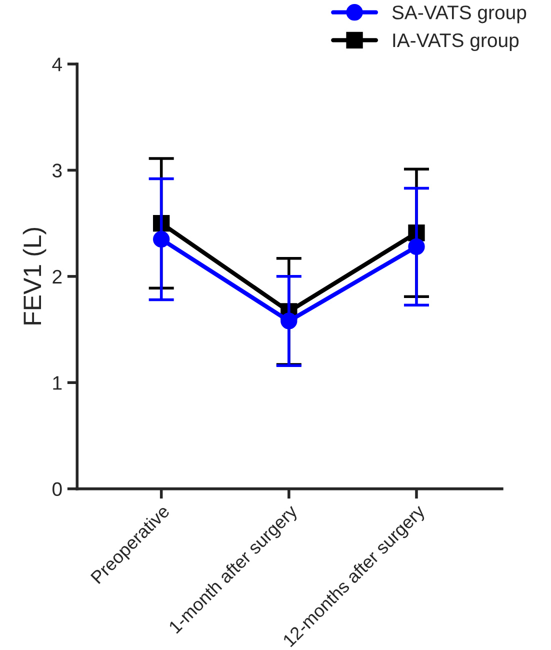 This screenshot has height=650, width=551. I want to click on y-axis-title: FEV1 (L), so click(34, 276).